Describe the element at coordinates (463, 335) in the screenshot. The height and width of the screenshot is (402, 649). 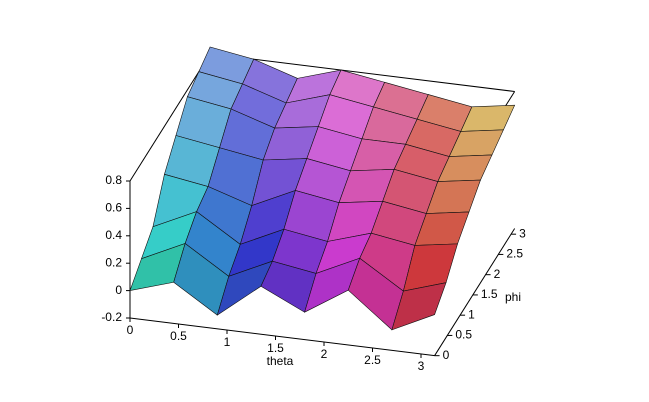
I see `y-tick-label: 0.5` at that location.